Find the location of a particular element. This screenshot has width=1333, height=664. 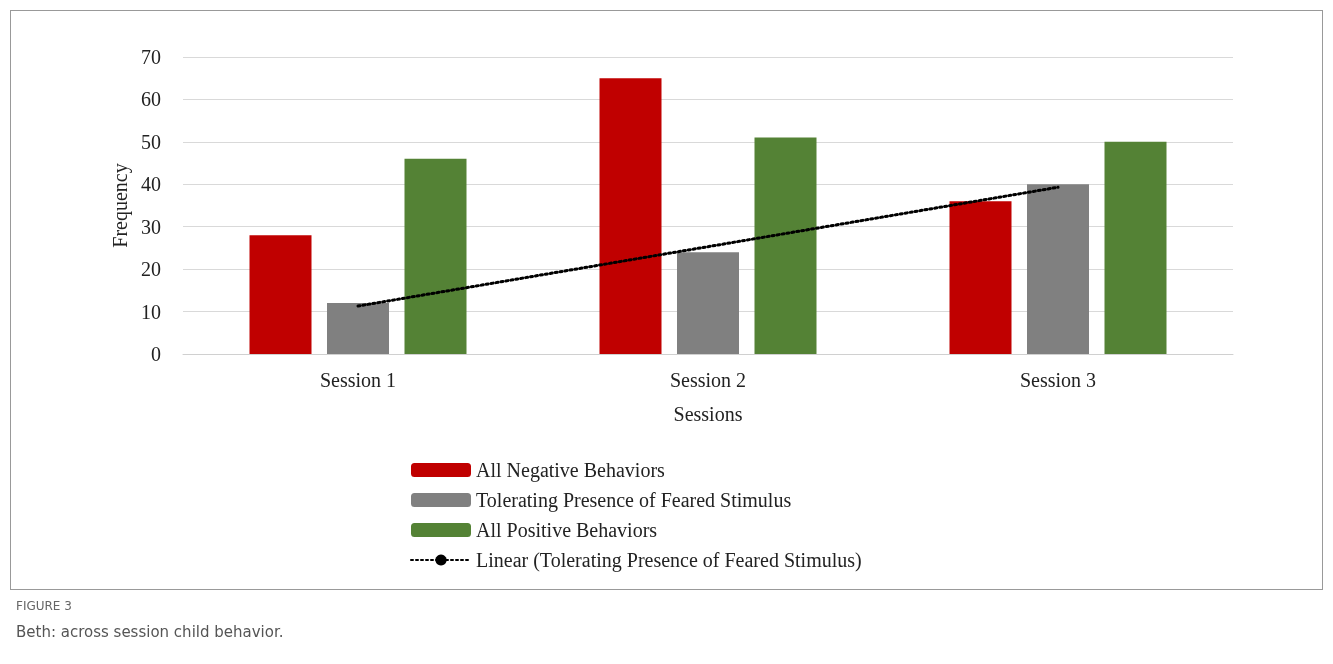

x-tick-label: Session 2 is located at coordinates (708, 380).